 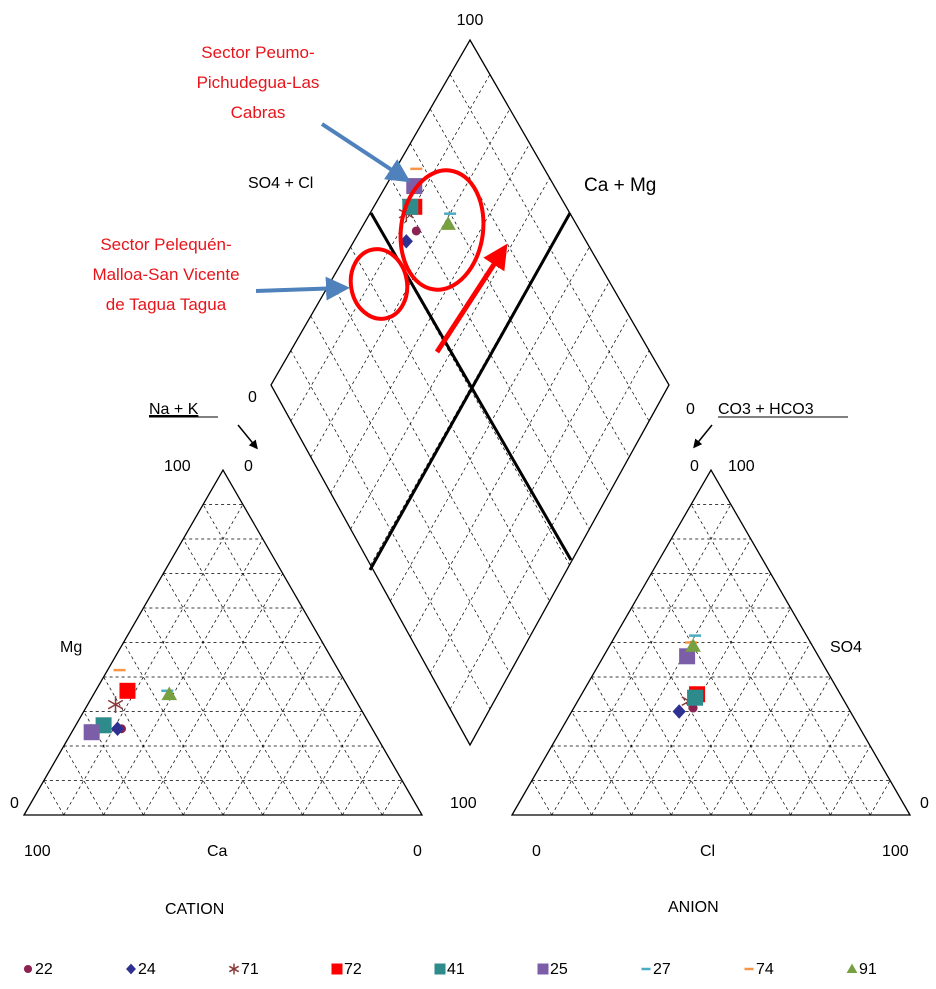 I want to click on so4-label: SO4, so click(x=846, y=647).